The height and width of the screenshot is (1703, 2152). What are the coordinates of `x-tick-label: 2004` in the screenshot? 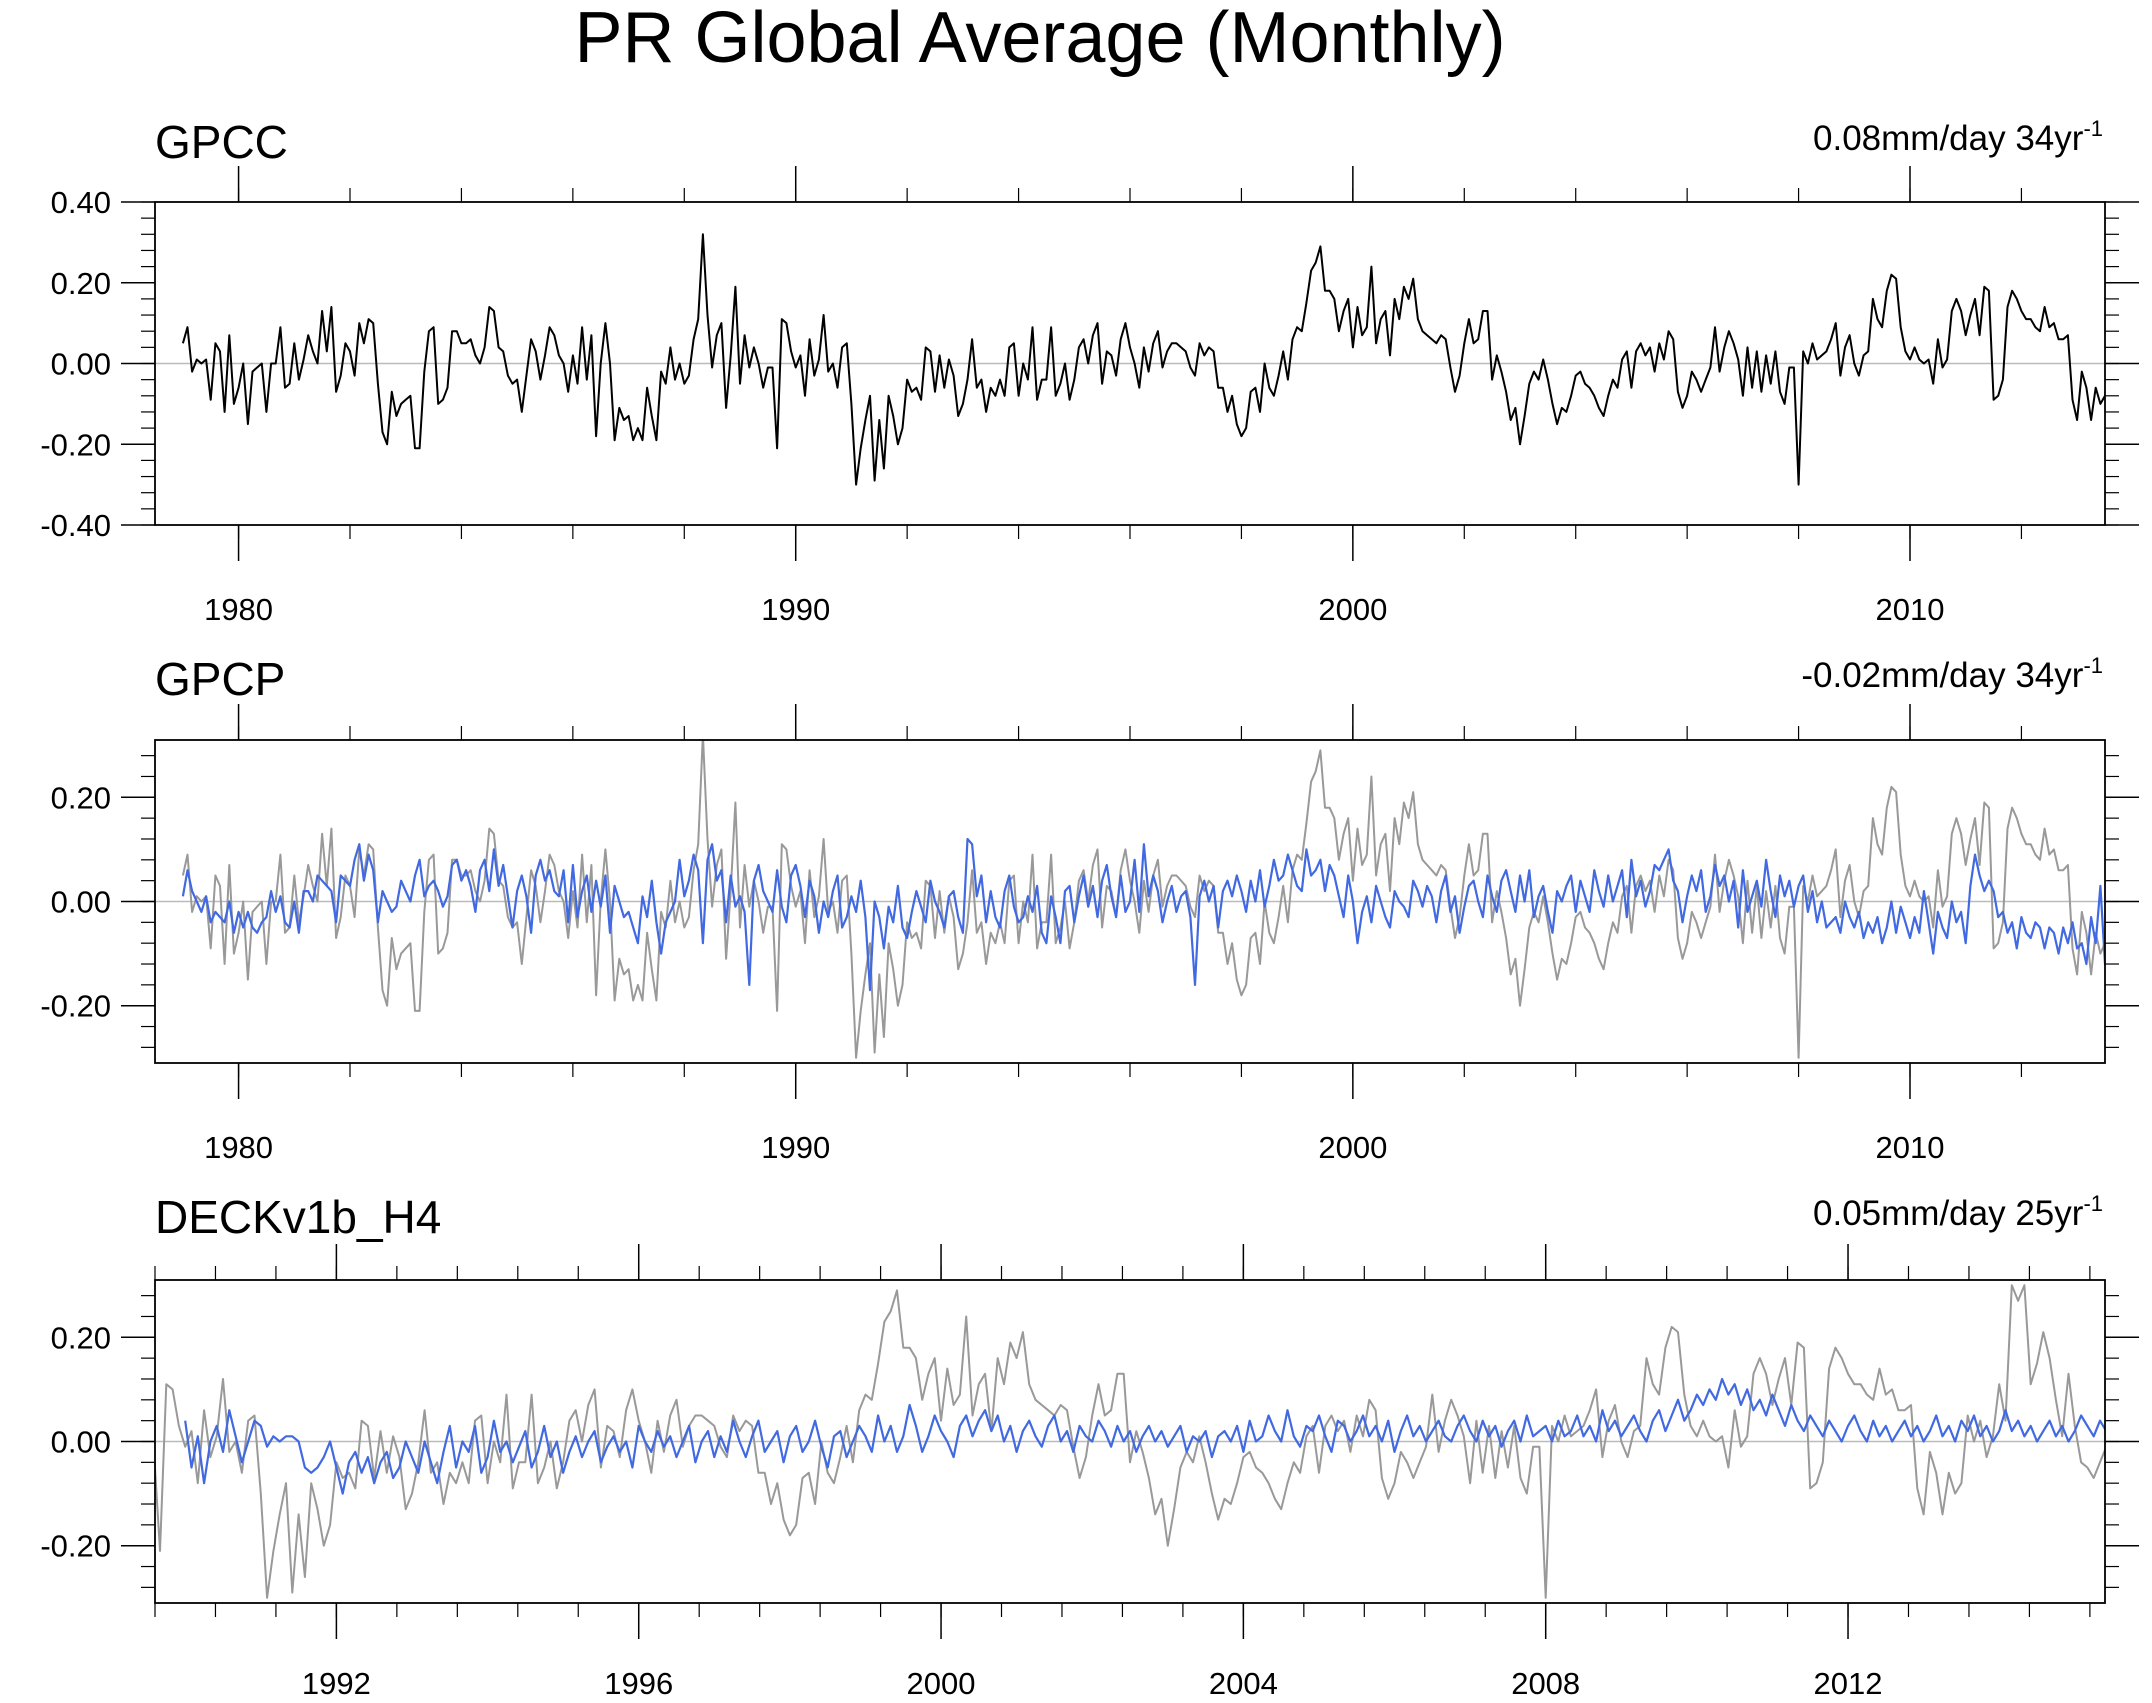 It's located at (1243, 1683).